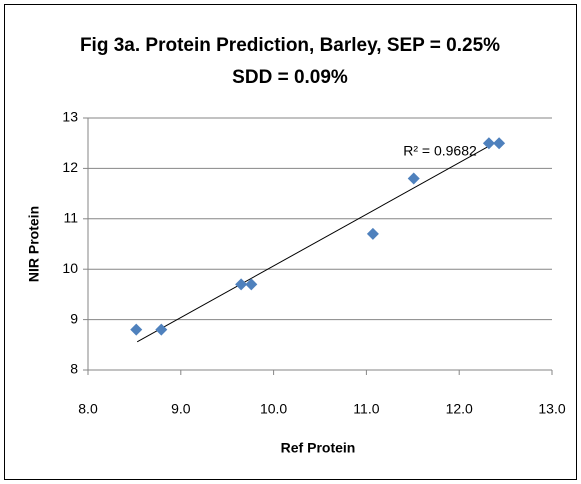 The image size is (581, 484). What do you see at coordinates (70, 117) in the screenshot?
I see `y-tick-label: 13` at bounding box center [70, 117].